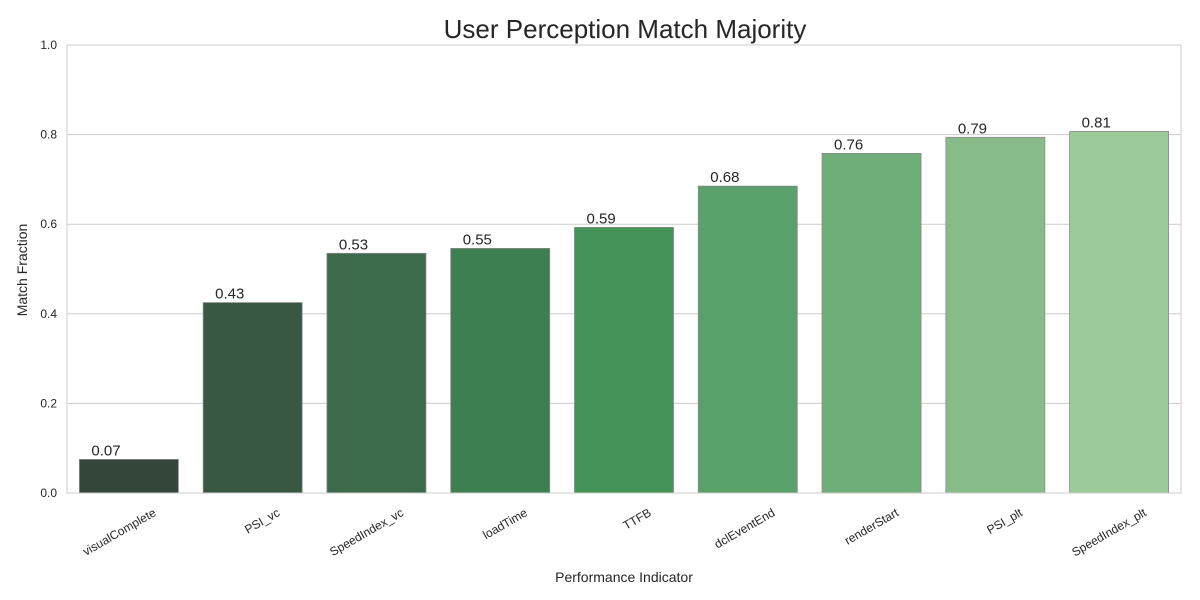 The height and width of the screenshot is (600, 1200). What do you see at coordinates (624, 577) in the screenshot?
I see `x-axis-label: Performance Indicator` at bounding box center [624, 577].